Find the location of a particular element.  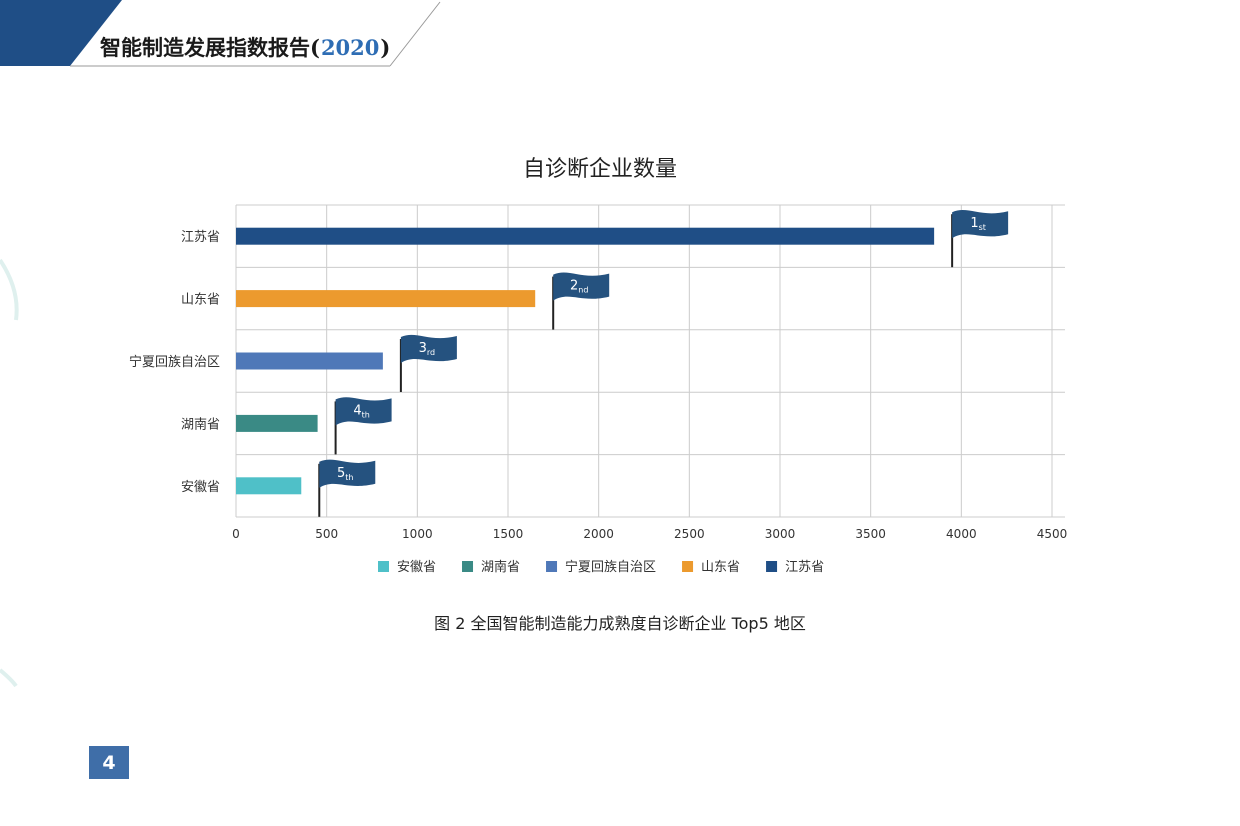

rank-label: 1st is located at coordinates (978, 224).